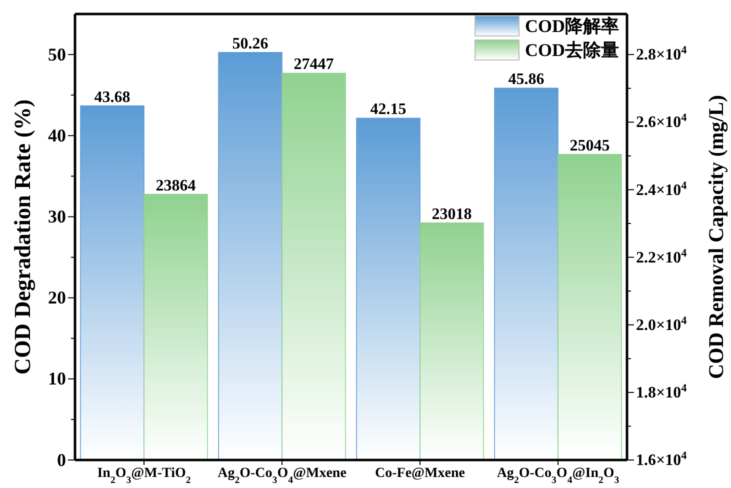 The width and height of the screenshot is (731, 488). I want to click on y2-tick-label: 2.6×10$^{4}$, so click(662, 122).